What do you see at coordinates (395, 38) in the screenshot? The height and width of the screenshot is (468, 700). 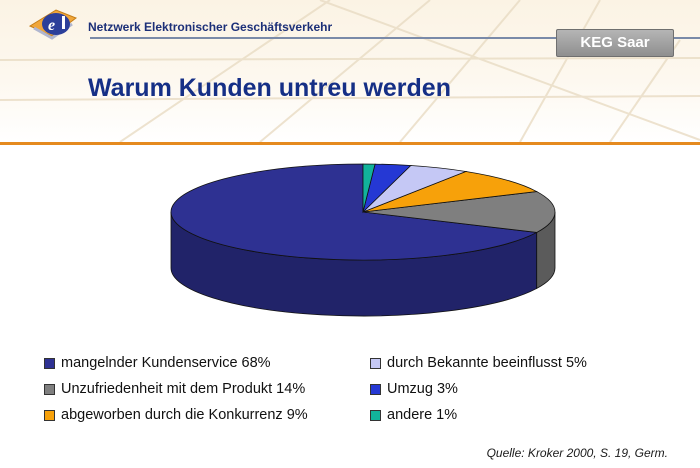 I see `header-rule` at bounding box center [395, 38].